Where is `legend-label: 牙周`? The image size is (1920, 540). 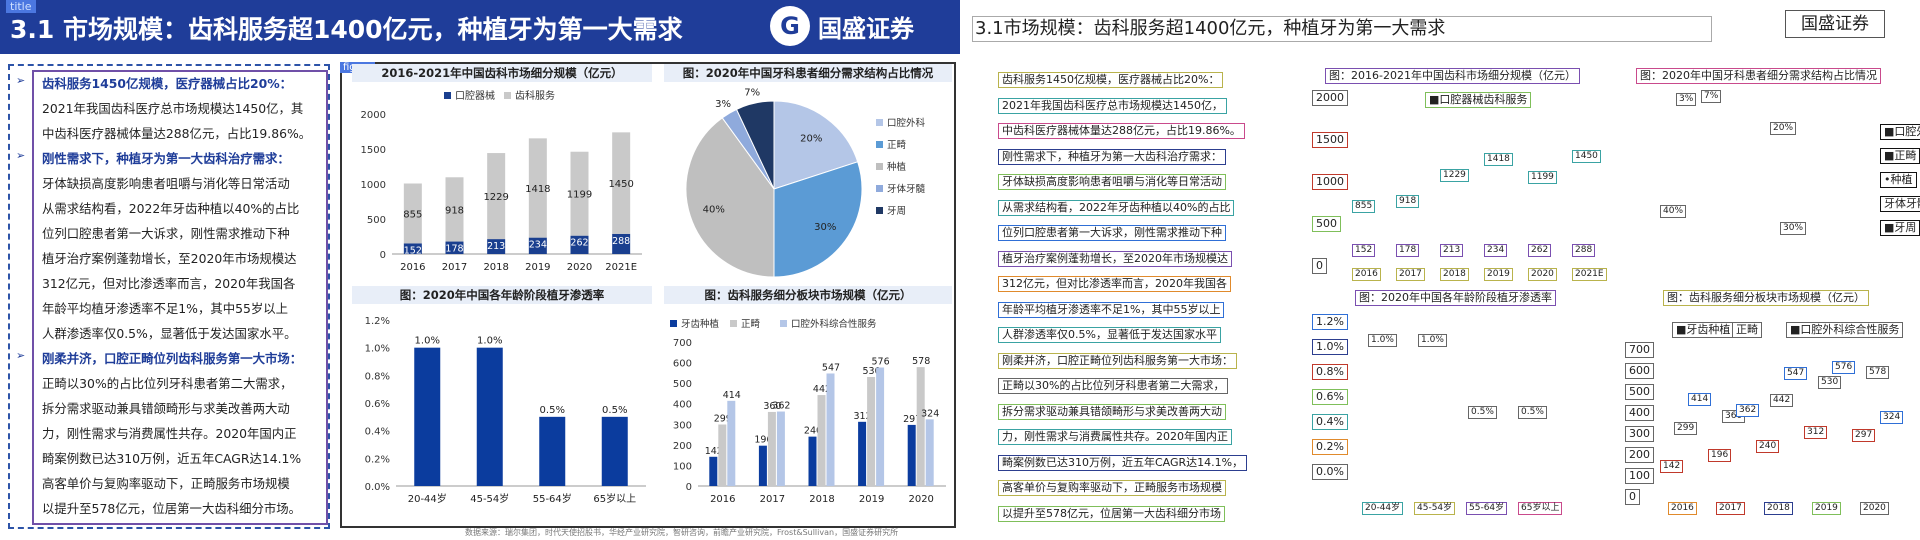 legend-label: 牙周 is located at coordinates (896, 211).